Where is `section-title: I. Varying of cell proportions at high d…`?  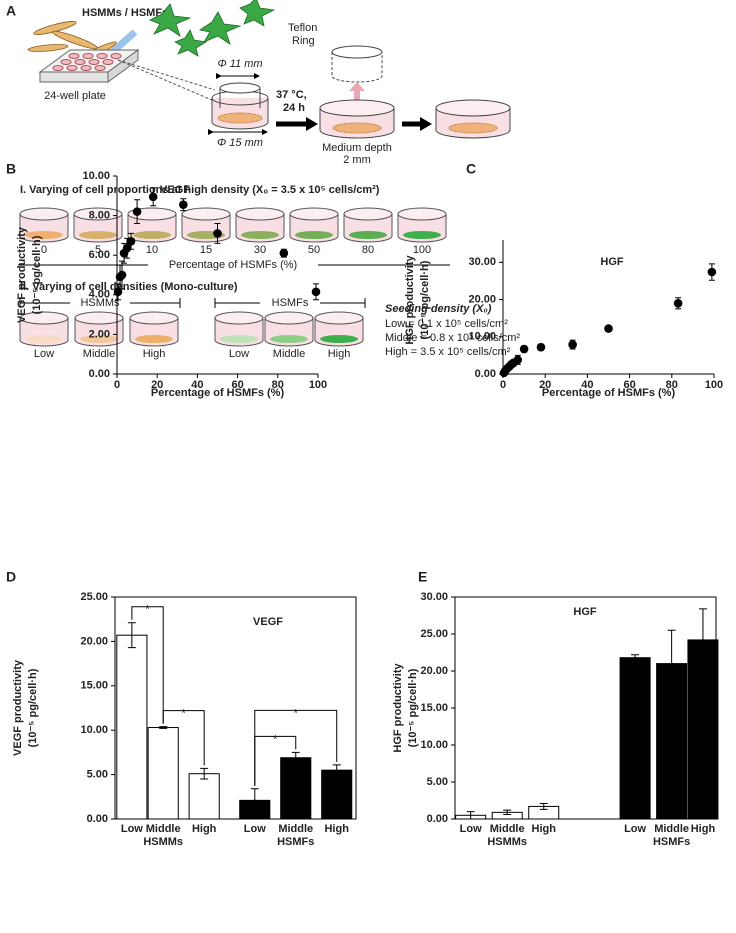 section-title: I. Varying of cell proportions at high d… is located at coordinates (200, 190).